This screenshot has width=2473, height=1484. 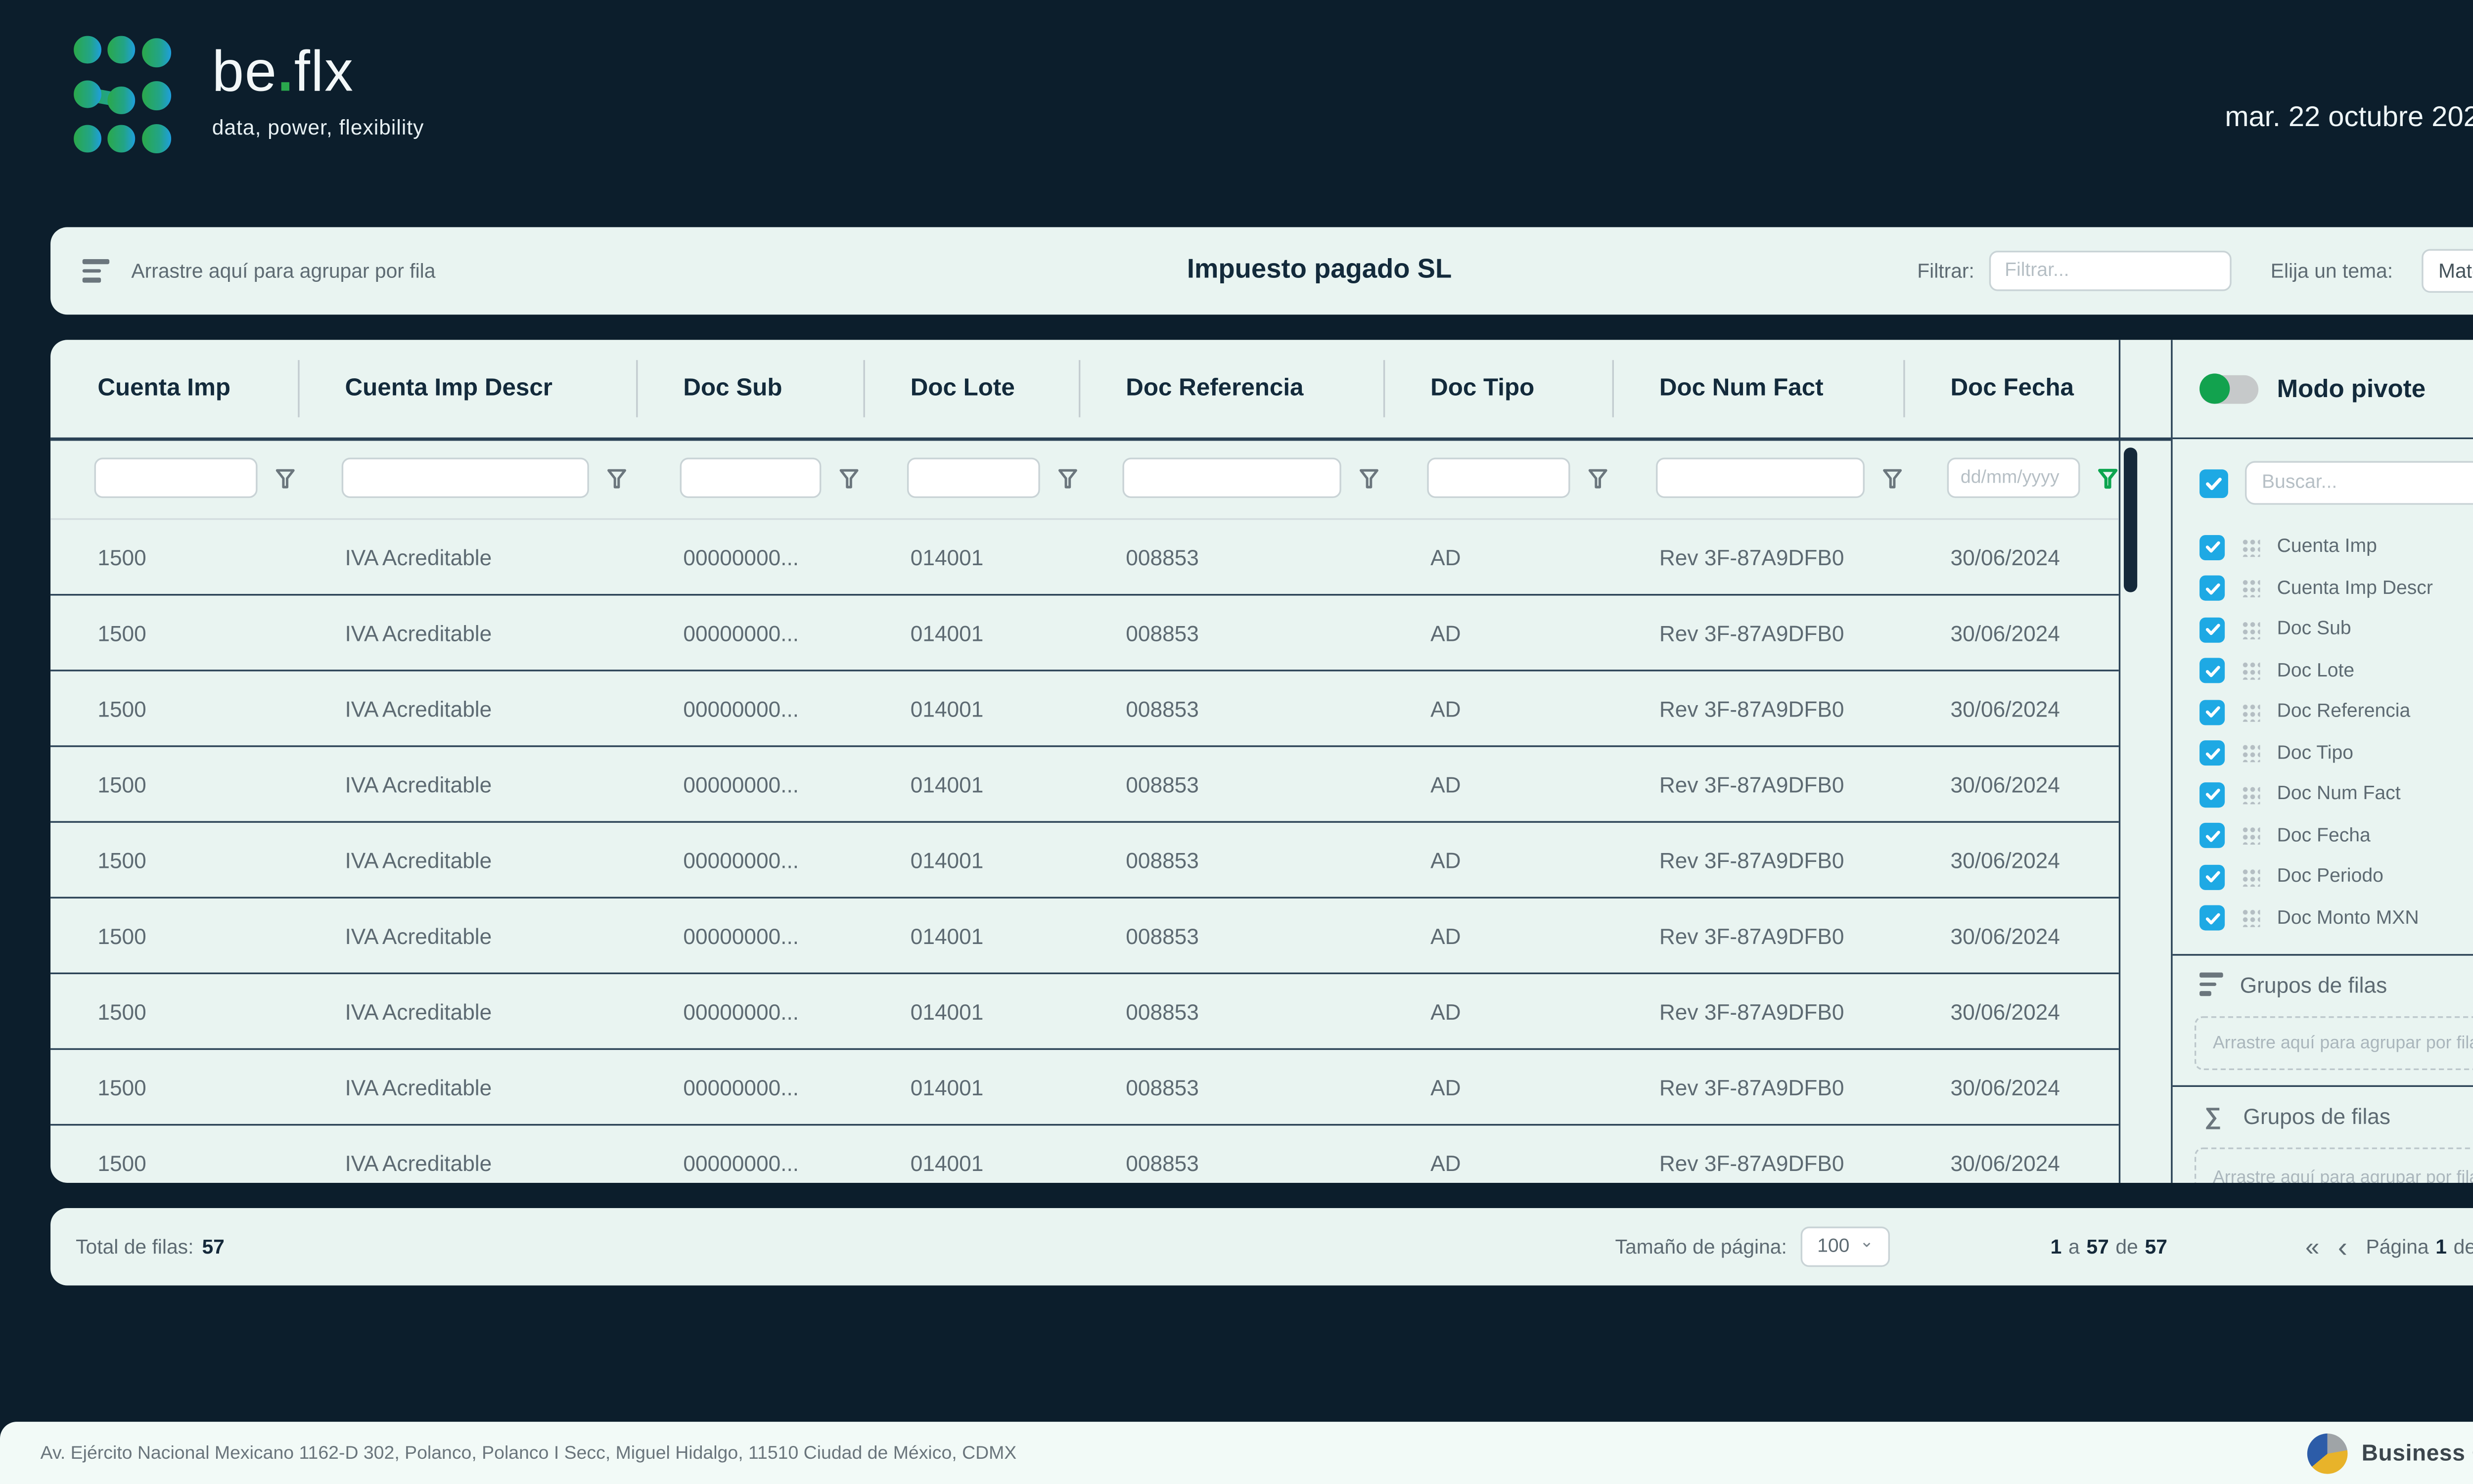 I want to click on global-filter-input, so click(x=2110, y=270).